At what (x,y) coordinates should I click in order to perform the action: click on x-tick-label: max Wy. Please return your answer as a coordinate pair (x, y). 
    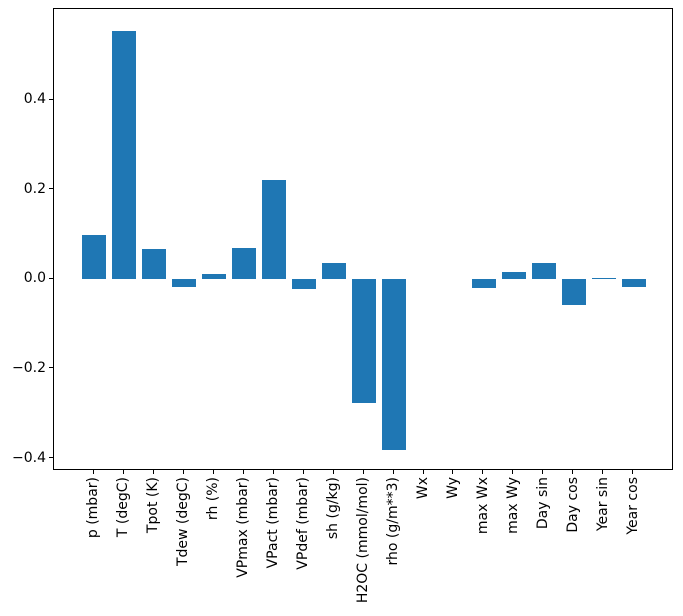
    Looking at the image, I should click on (512, 505).